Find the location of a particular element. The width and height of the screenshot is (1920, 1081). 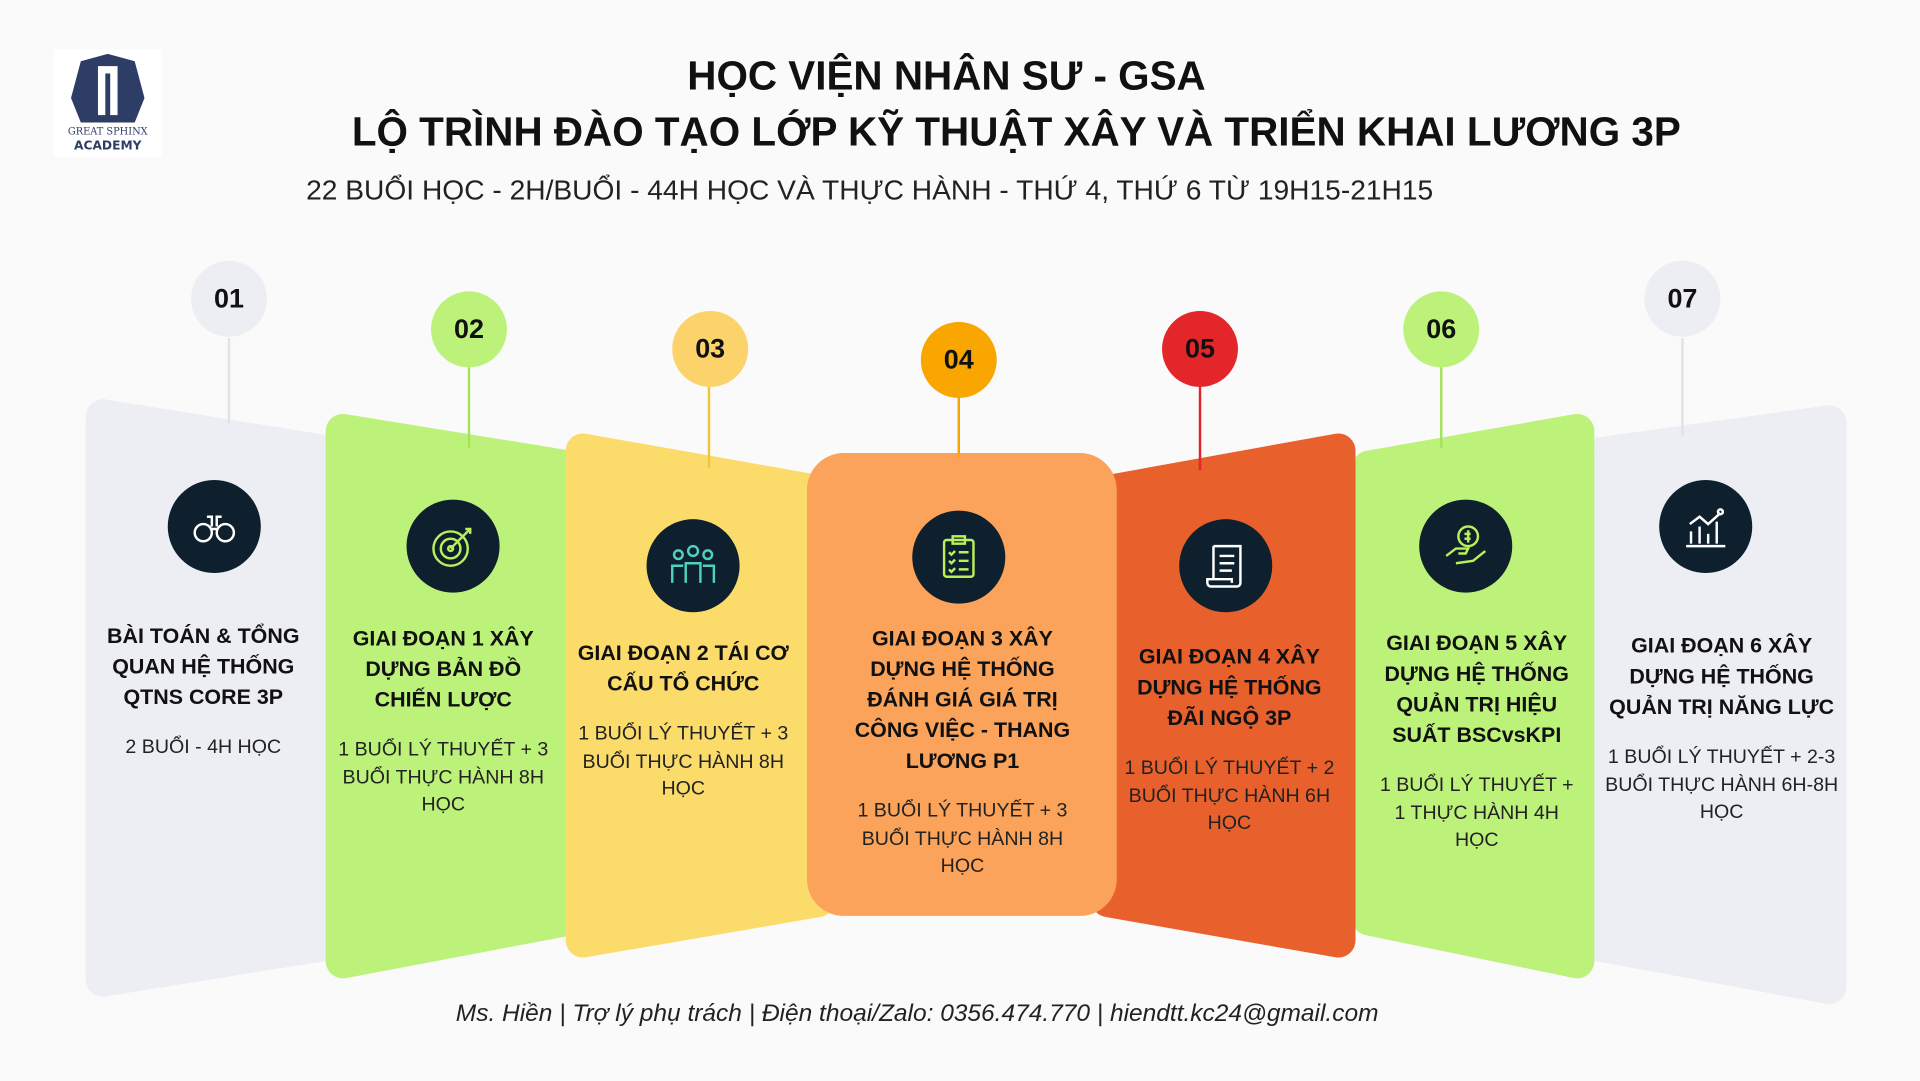

money-hand-icon is located at coordinates (1466, 546).